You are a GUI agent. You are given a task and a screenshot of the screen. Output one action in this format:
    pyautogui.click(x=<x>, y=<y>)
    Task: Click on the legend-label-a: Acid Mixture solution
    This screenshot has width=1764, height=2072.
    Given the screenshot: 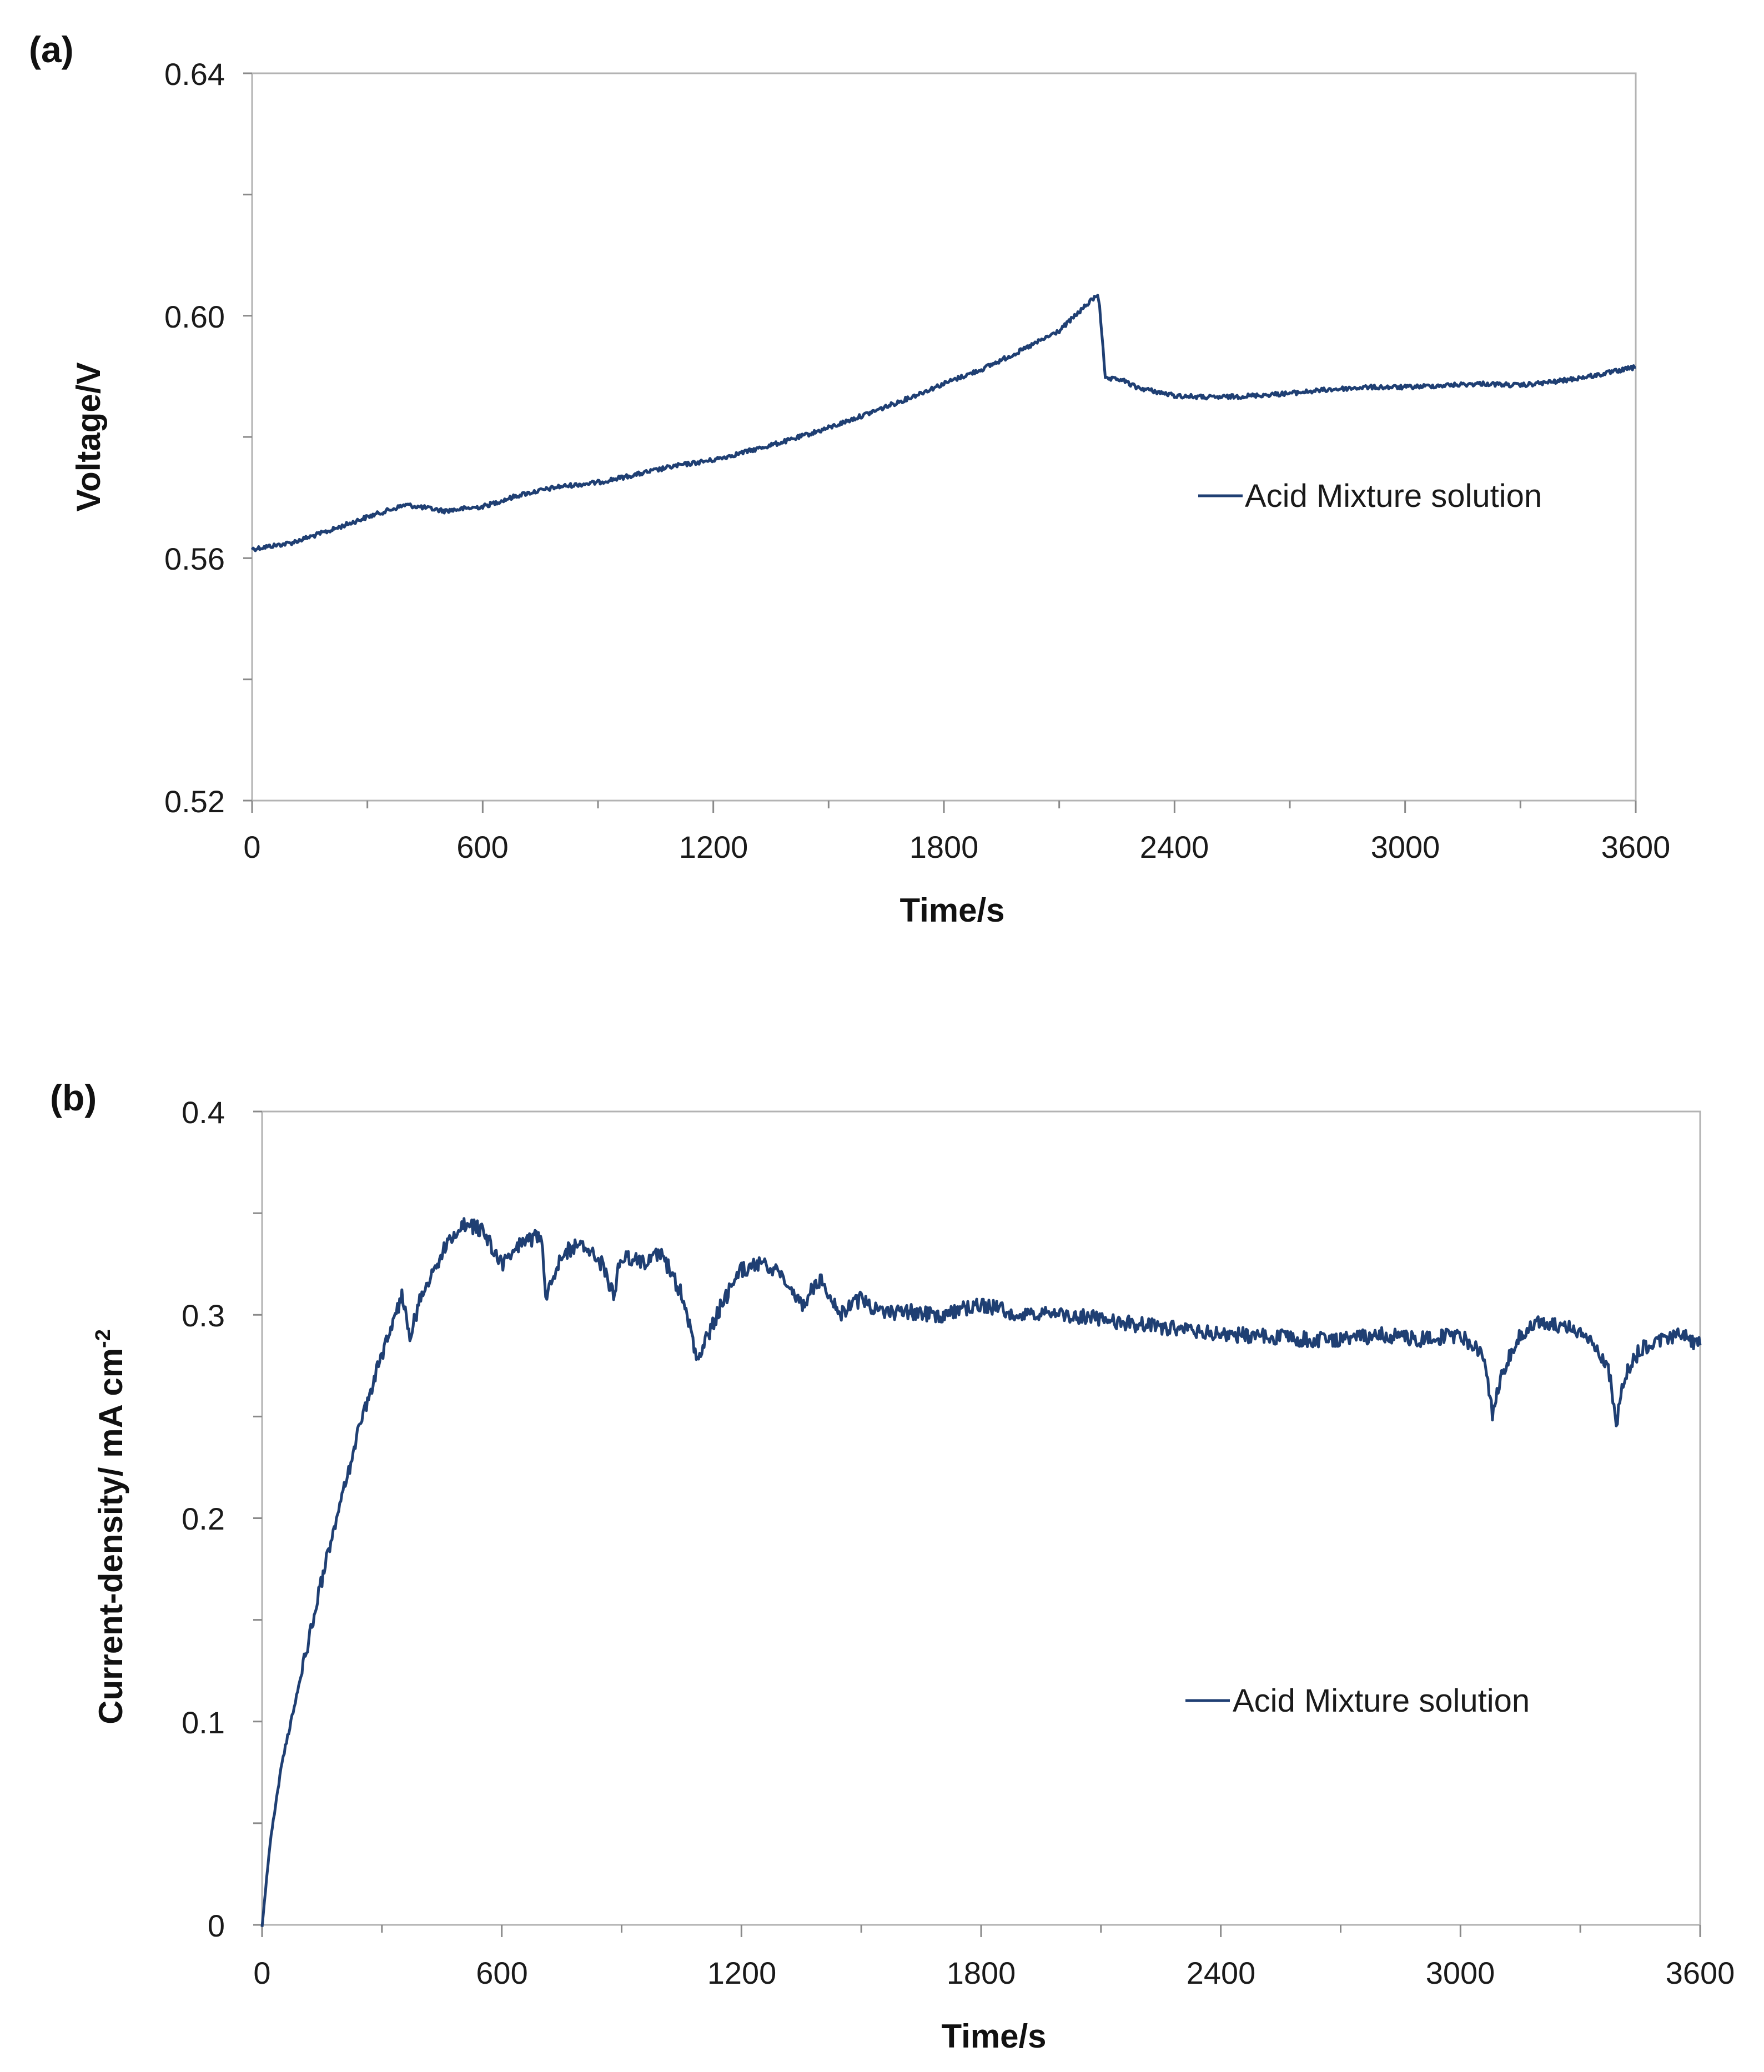 What is the action you would take?
    pyautogui.click(x=1394, y=496)
    